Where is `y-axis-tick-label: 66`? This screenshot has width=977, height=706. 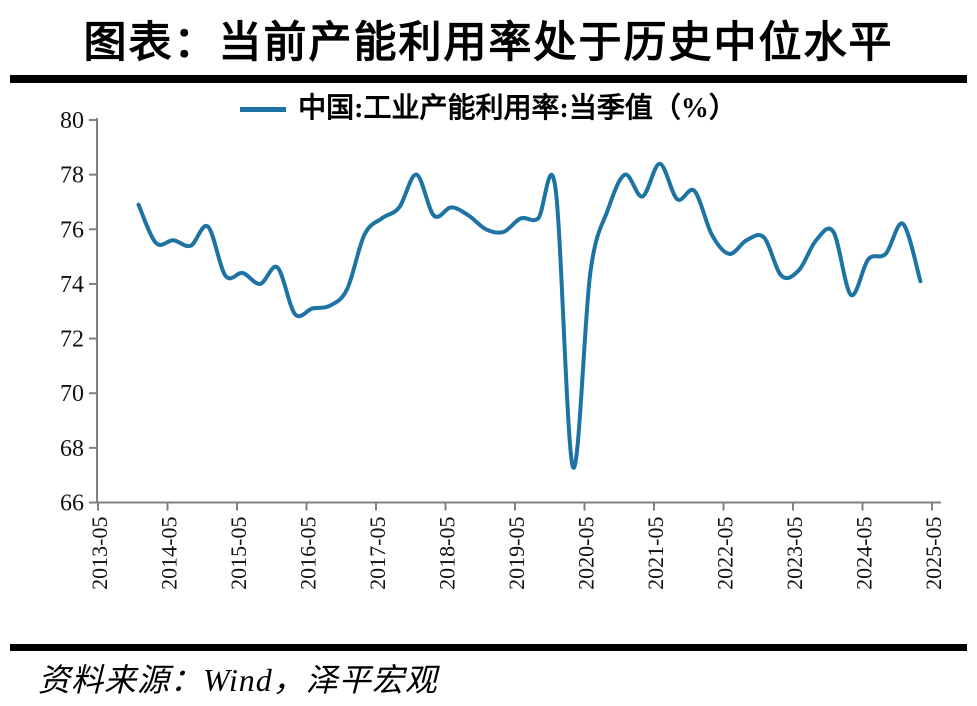 y-axis-tick-label: 66 is located at coordinates (72, 504).